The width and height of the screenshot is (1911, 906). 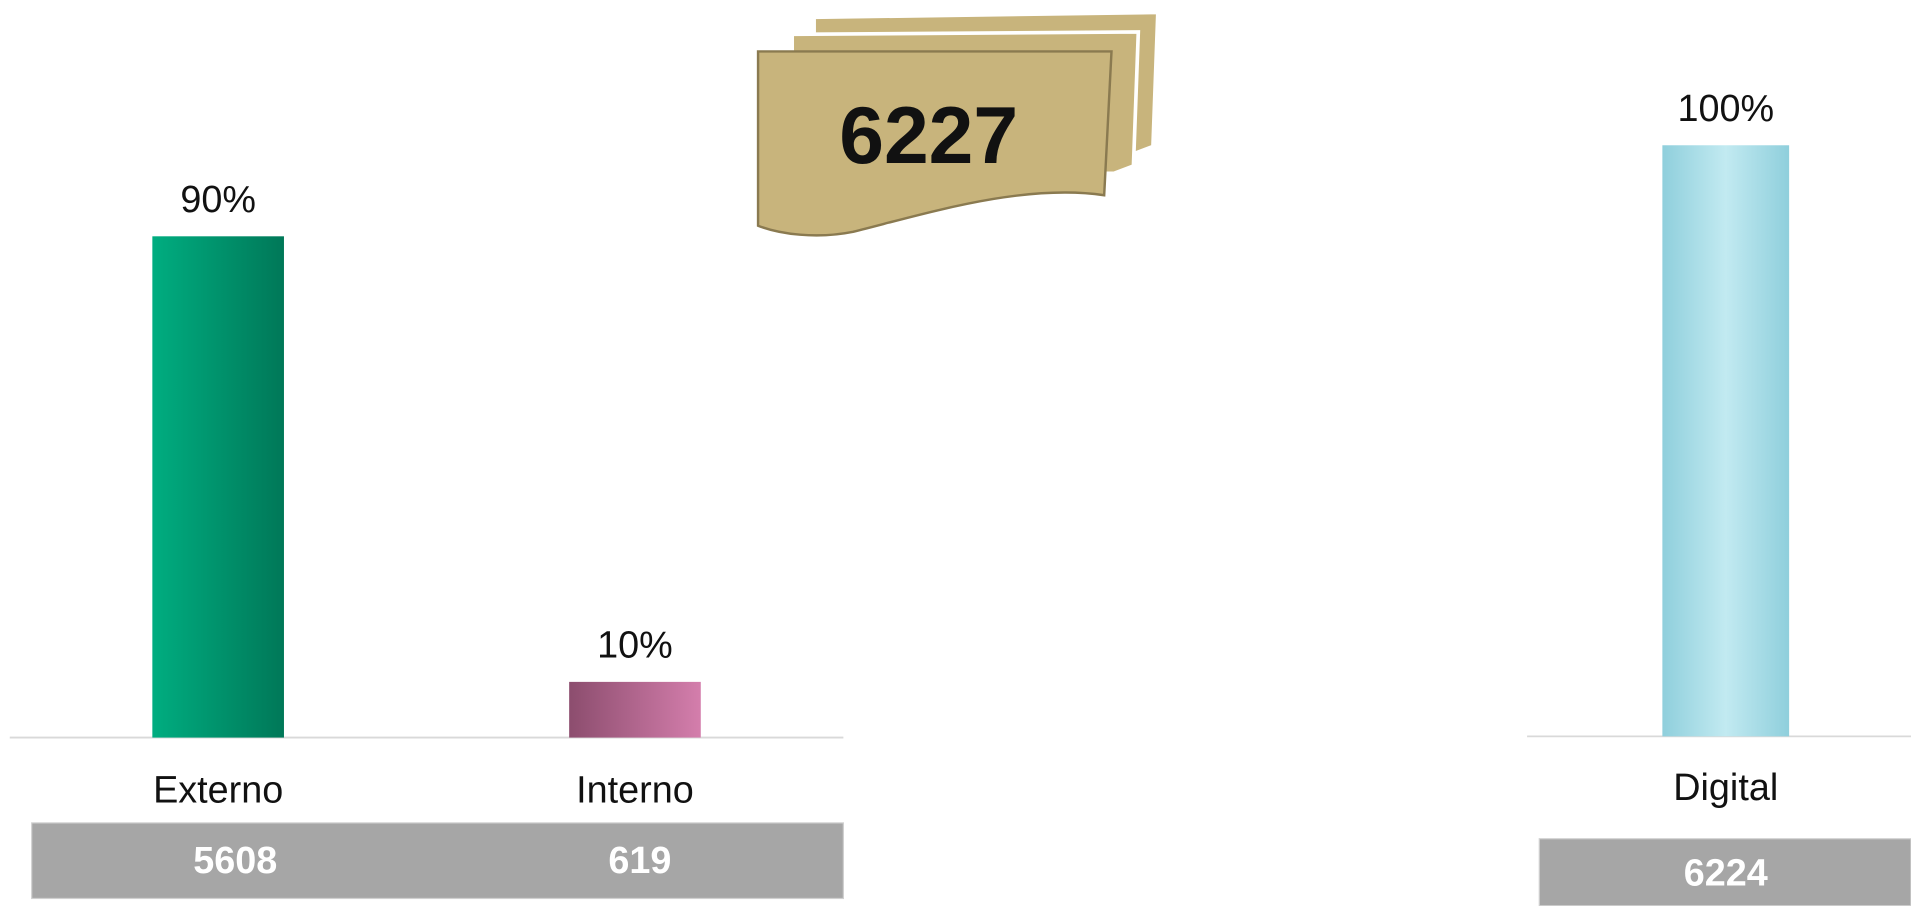 I want to click on category-label: Externo, so click(x=218, y=790).